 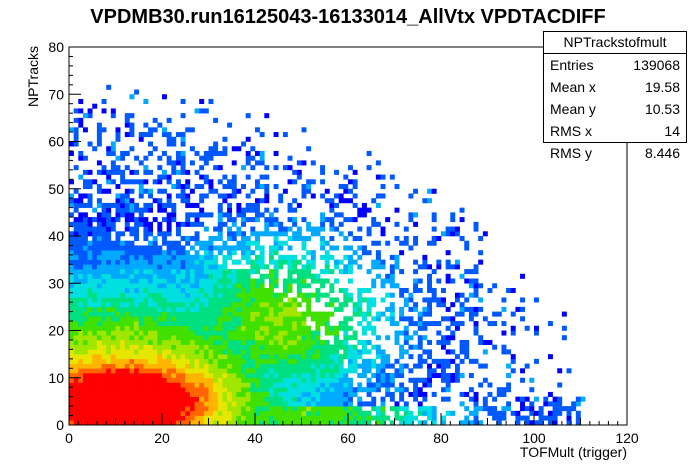 What do you see at coordinates (56, 142) in the screenshot?
I see `y-tick-label: 60` at bounding box center [56, 142].